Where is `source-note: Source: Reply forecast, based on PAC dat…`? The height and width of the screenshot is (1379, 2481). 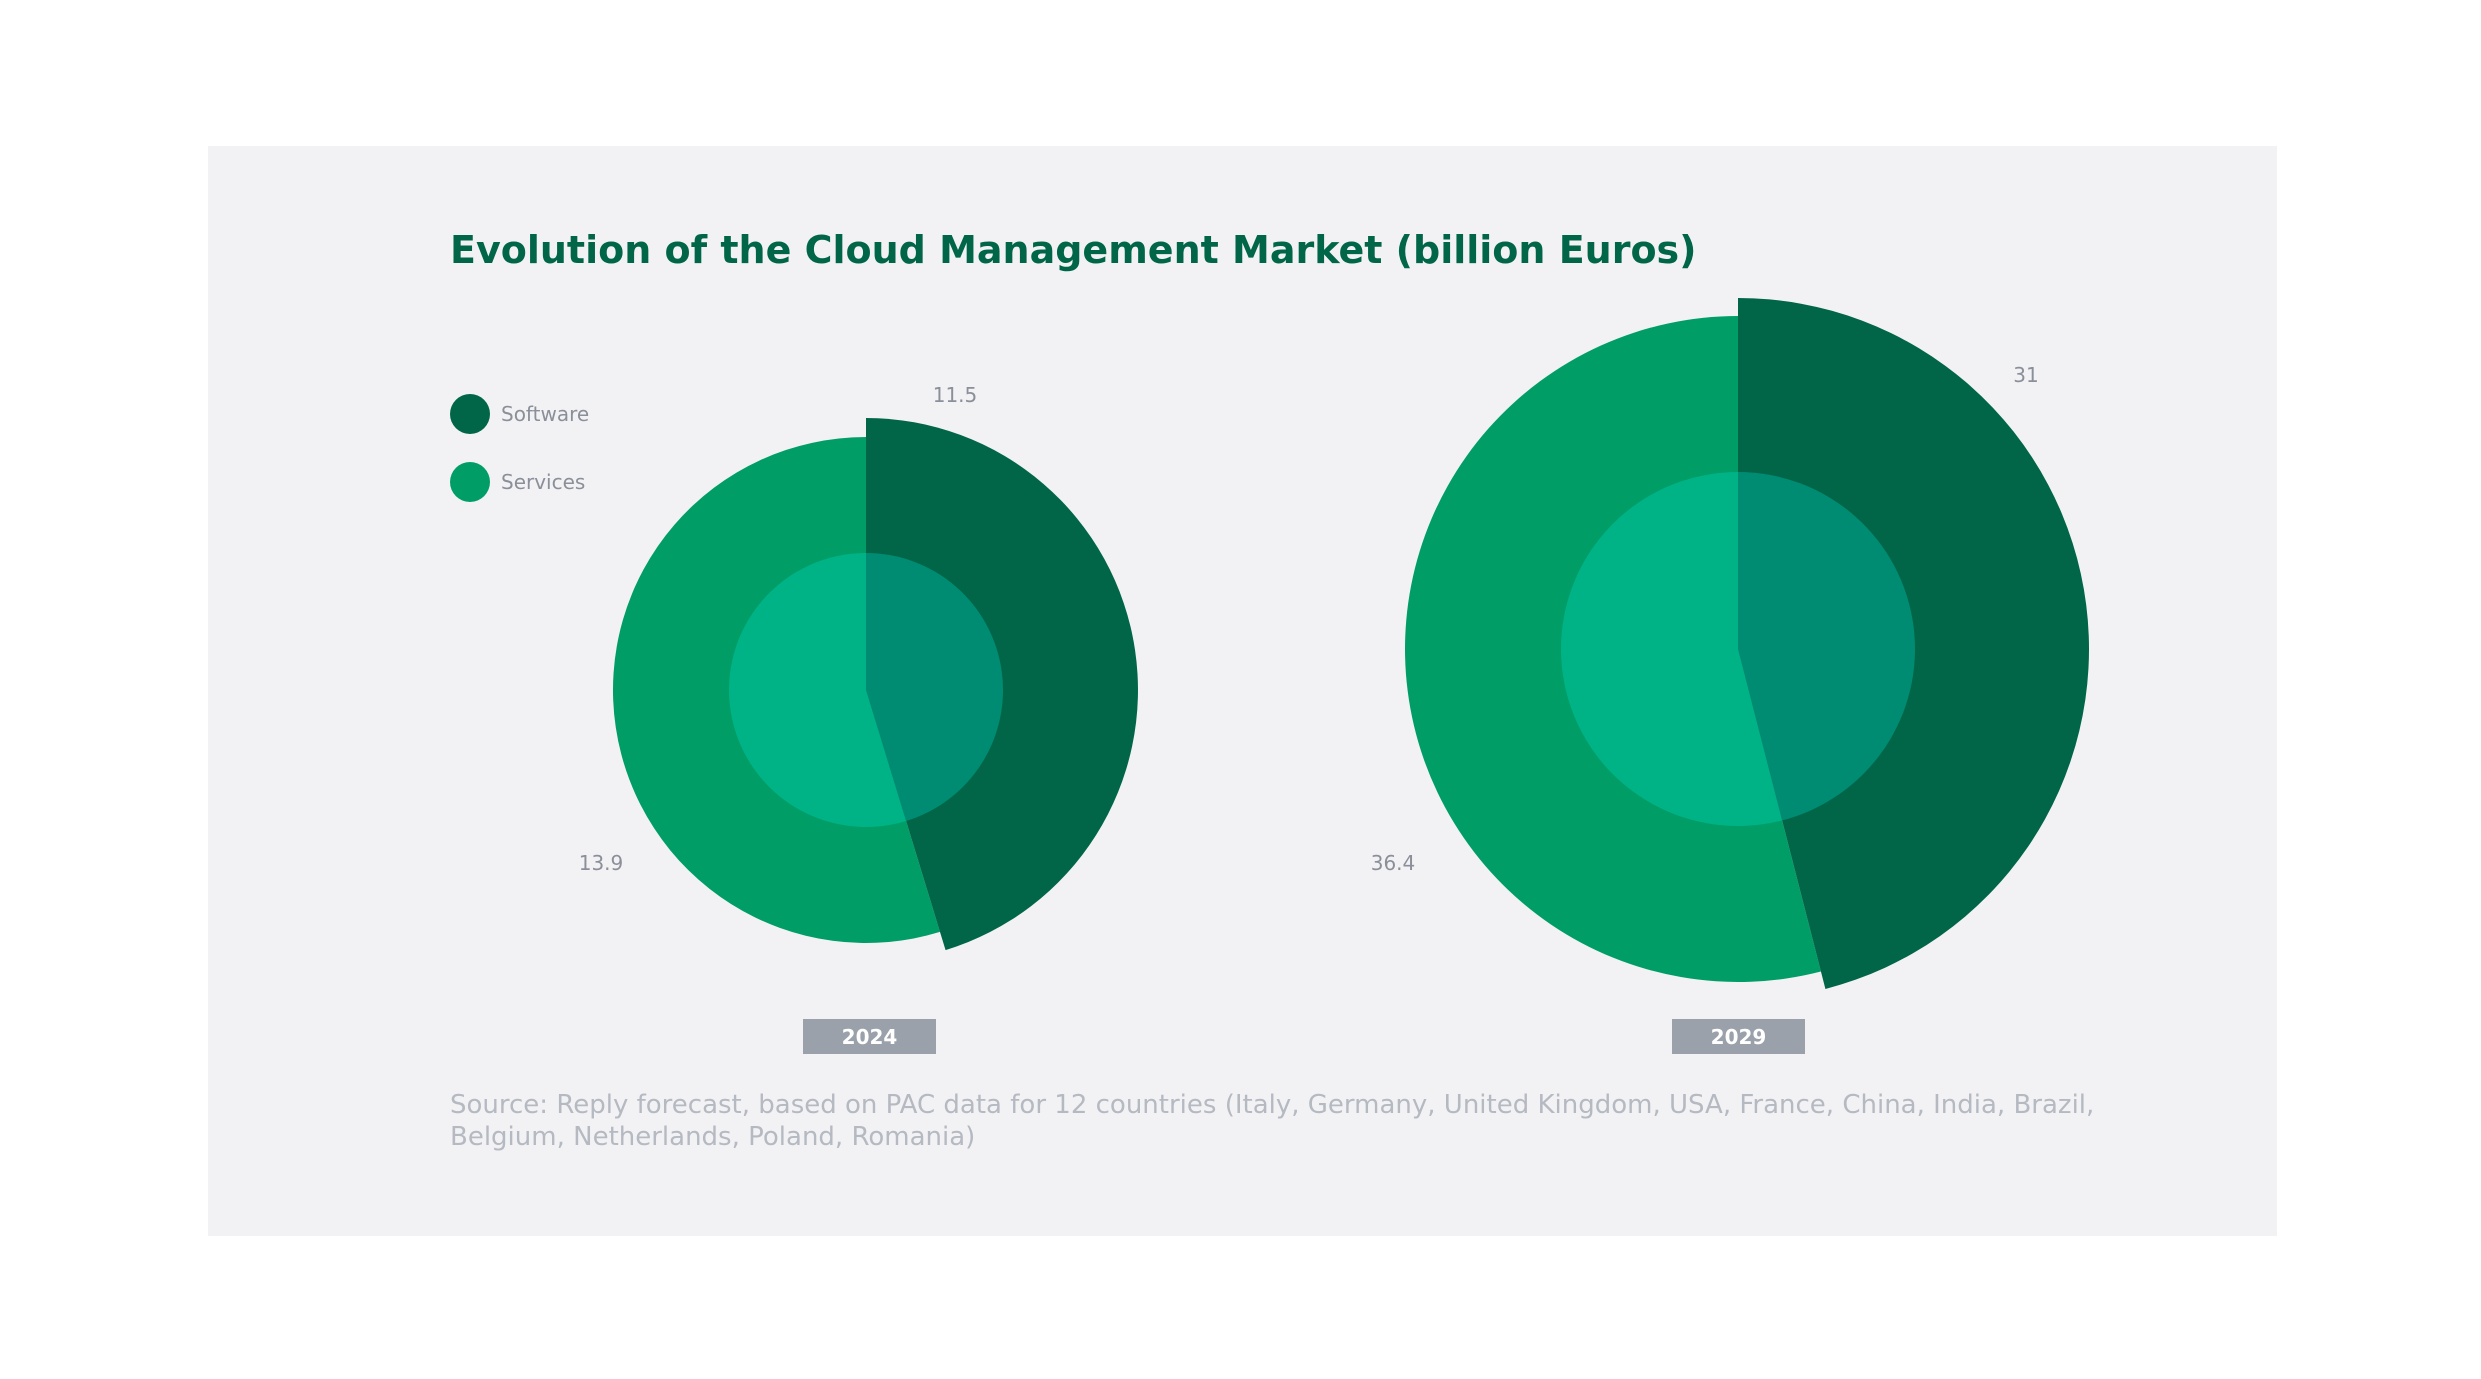 source-note: Source: Reply forecast, based on PAC dat… is located at coordinates (1272, 1121).